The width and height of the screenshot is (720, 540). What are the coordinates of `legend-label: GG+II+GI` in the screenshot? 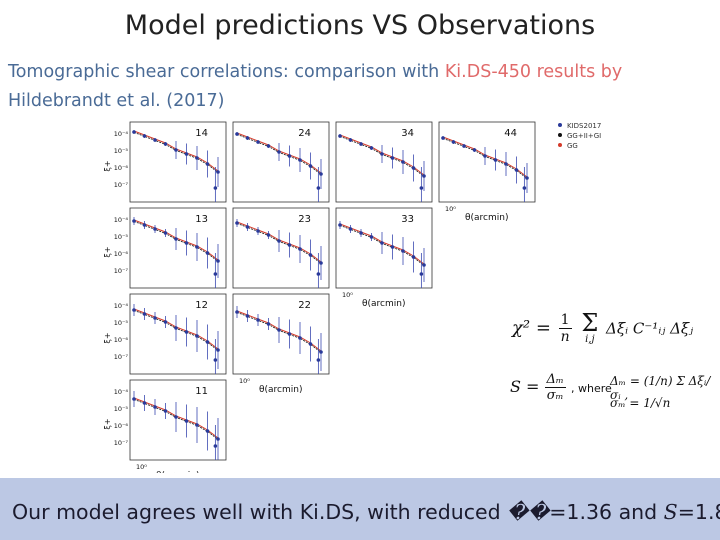 It's located at (584, 136).